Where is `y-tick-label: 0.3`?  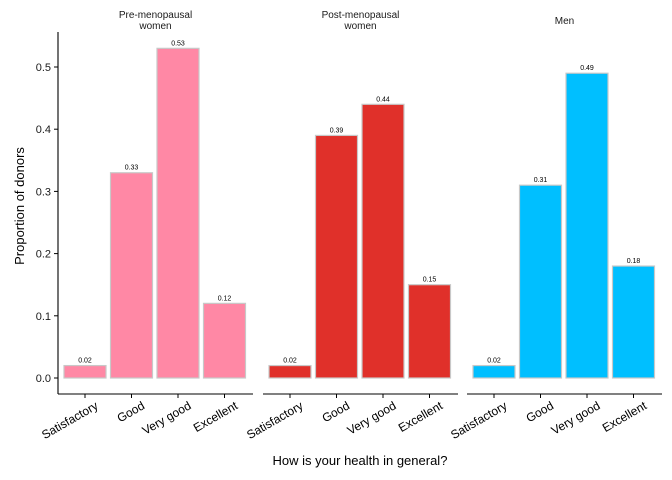 y-tick-label: 0.3 is located at coordinates (43, 192).